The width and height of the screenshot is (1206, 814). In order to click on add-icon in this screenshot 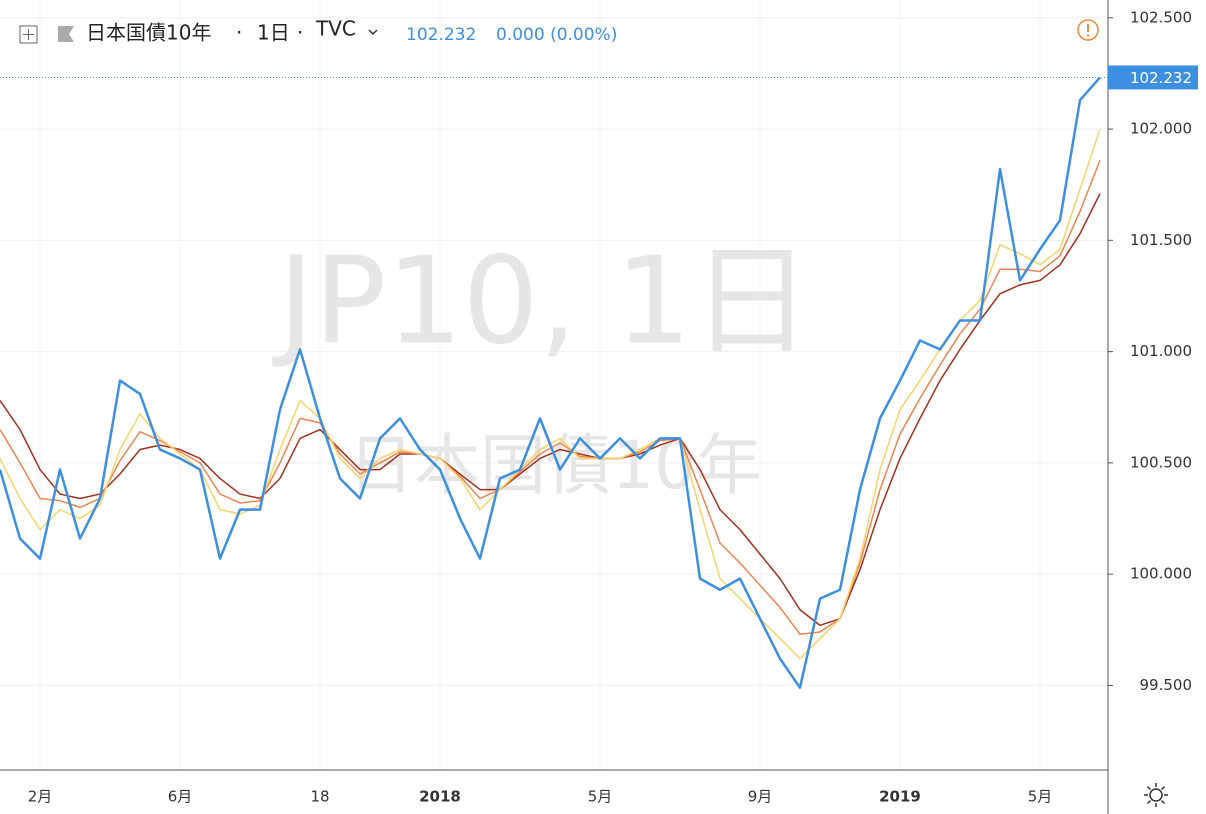, I will do `click(28, 34)`.